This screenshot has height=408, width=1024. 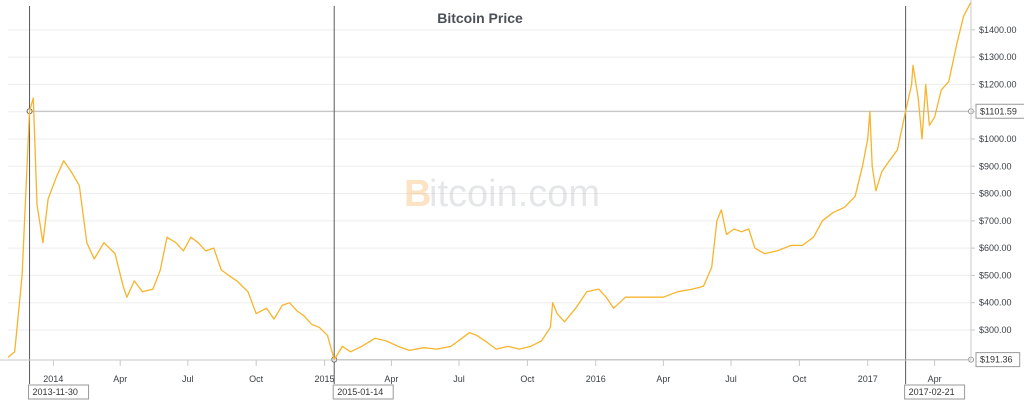 What do you see at coordinates (995, 166) in the screenshot?
I see `y-tick-label: $900.00` at bounding box center [995, 166].